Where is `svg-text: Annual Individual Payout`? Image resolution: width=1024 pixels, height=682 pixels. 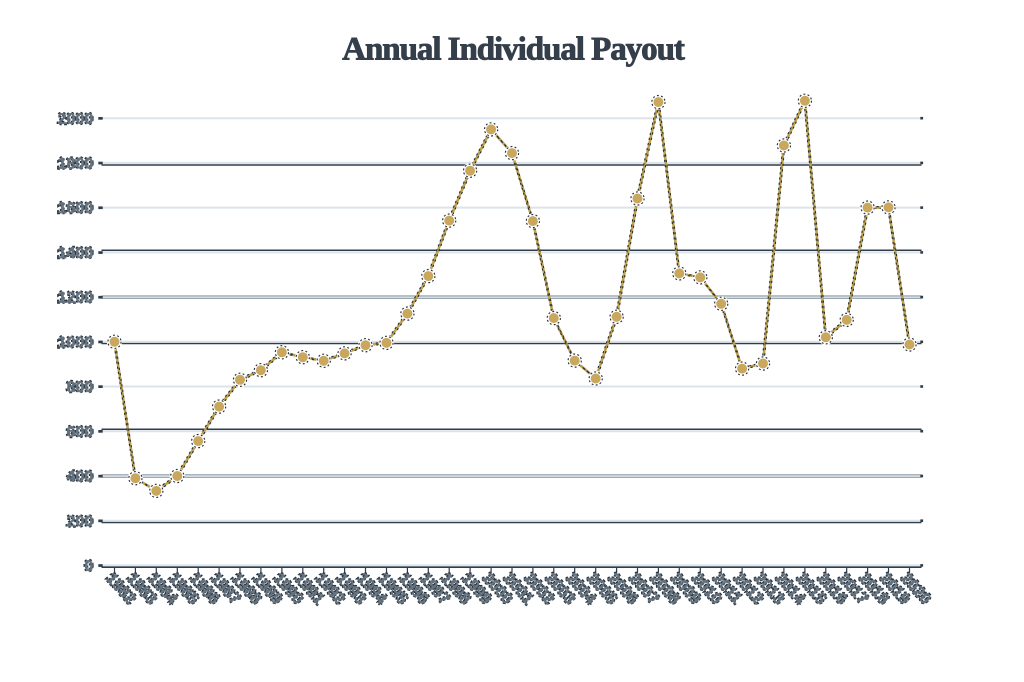 svg-text: Annual Individual Payout is located at coordinates (513, 50).